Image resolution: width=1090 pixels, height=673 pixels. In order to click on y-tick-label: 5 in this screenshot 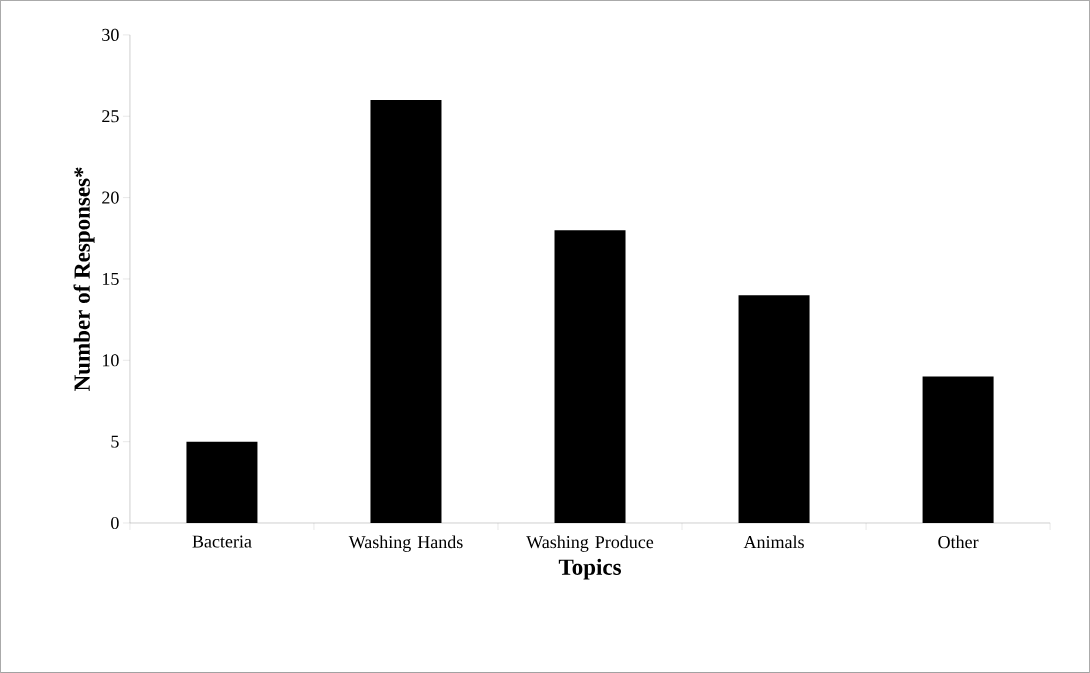, I will do `click(115, 441)`.